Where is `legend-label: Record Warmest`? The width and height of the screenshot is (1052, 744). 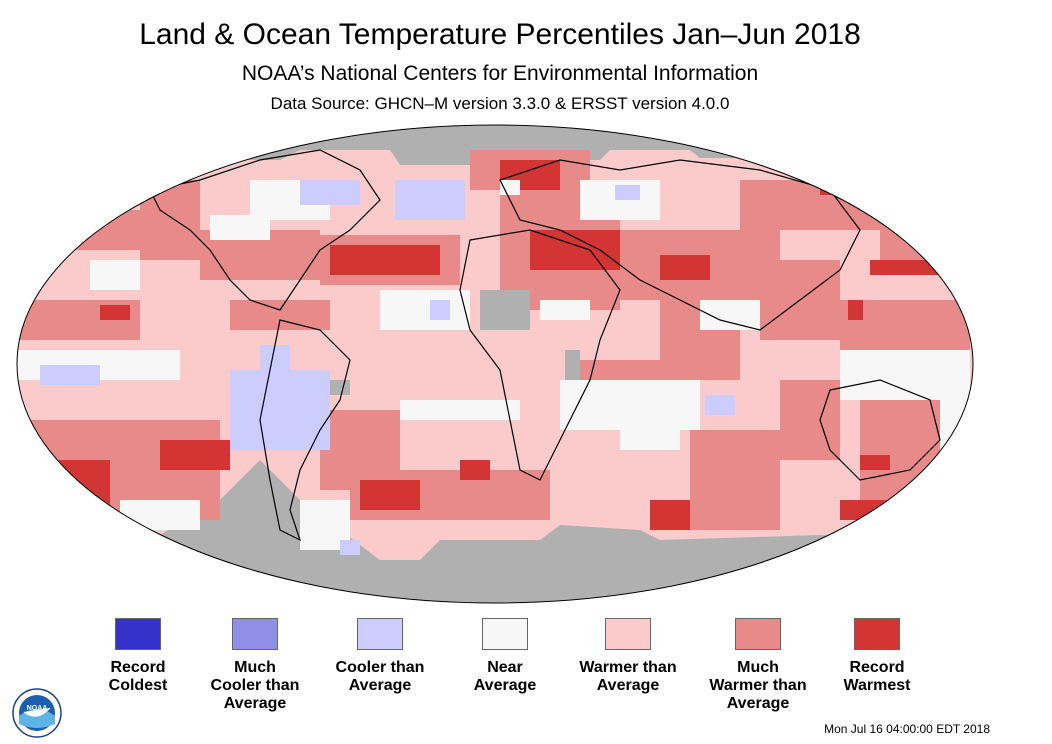 legend-label: Record Warmest is located at coordinates (877, 676).